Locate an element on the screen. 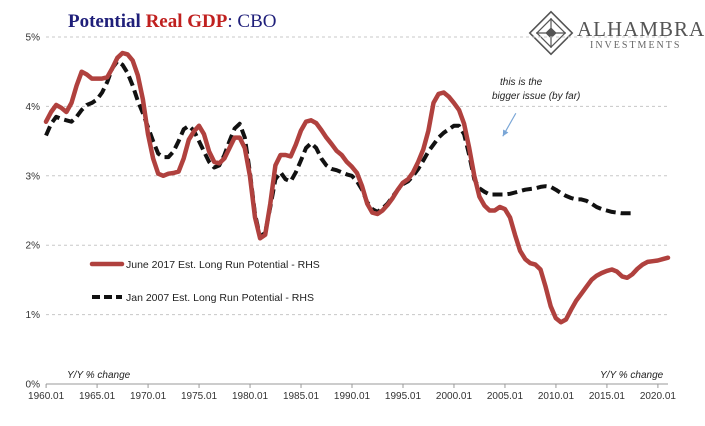 The width and height of the screenshot is (705, 426). y-tick-label: 3% is located at coordinates (33, 176).